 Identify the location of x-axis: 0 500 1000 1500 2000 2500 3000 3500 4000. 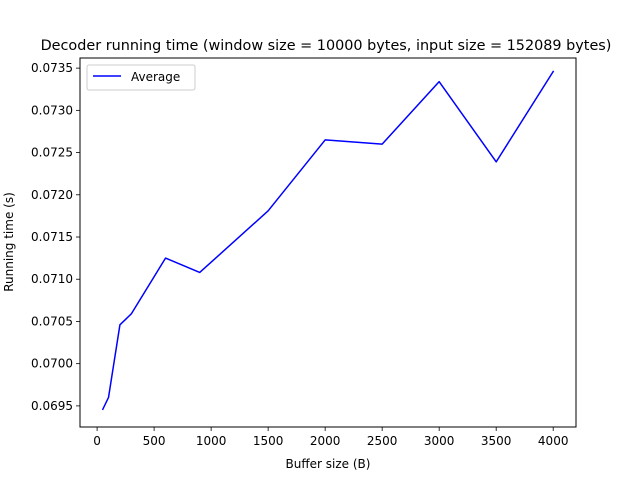
(330, 437).